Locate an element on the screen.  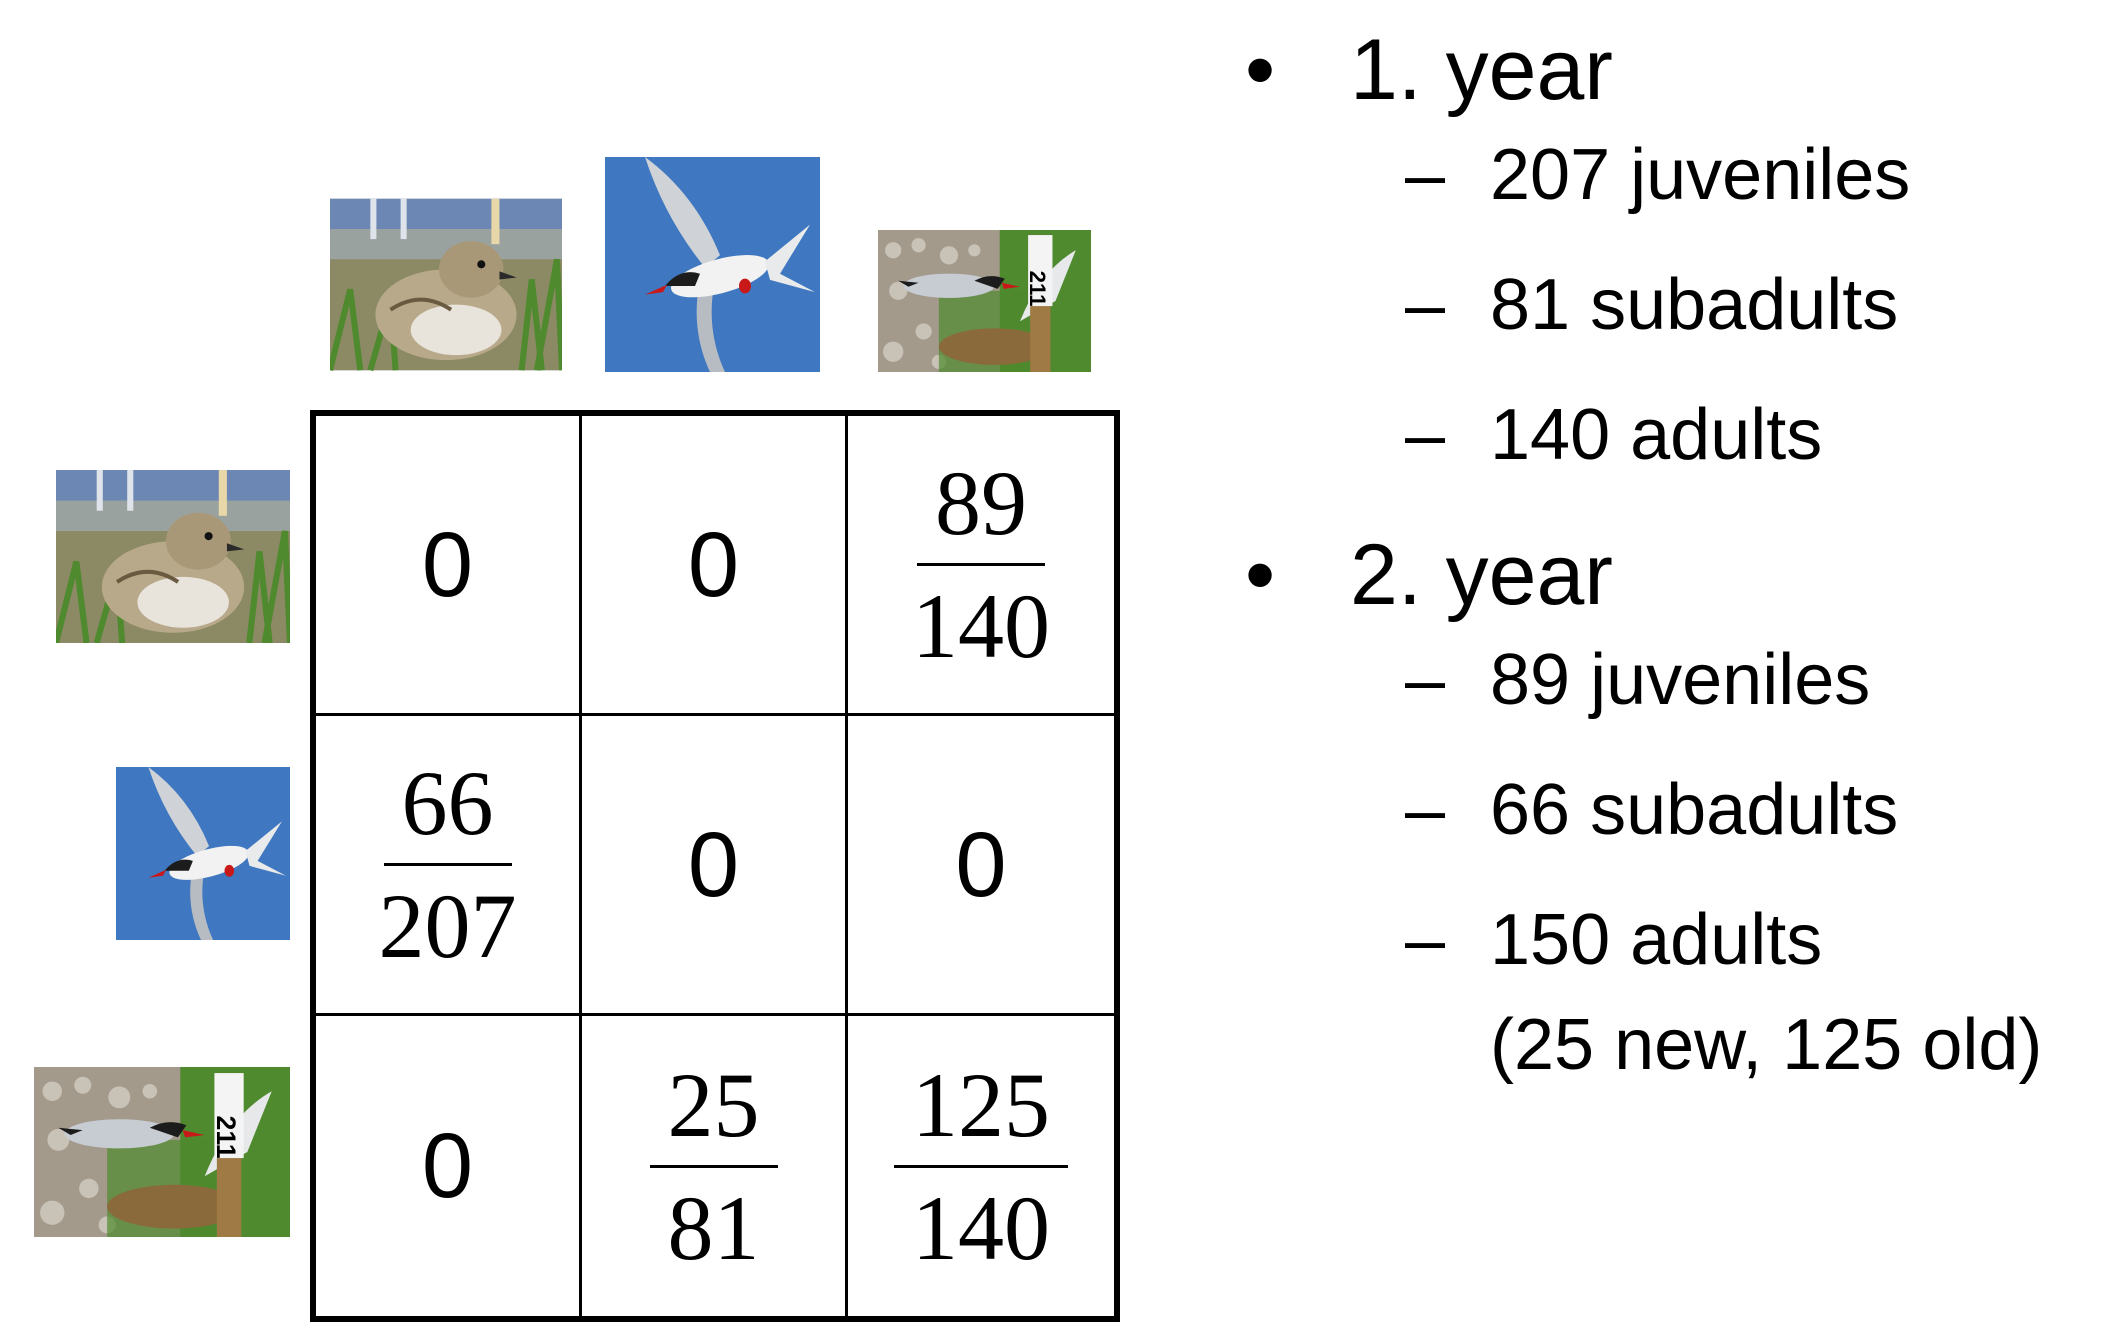
year2-label: 2. year is located at coordinates (1481, 575).